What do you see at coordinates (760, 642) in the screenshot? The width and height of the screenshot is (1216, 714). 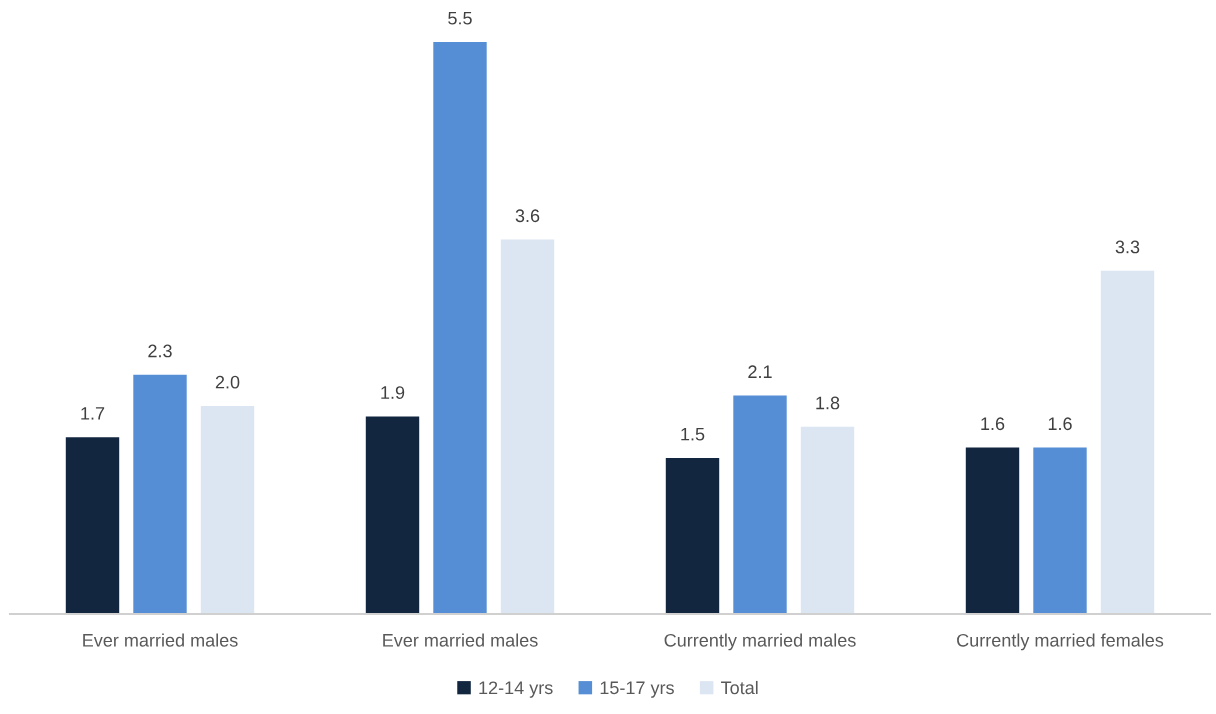 I see `x-tick-label: Currently married males` at bounding box center [760, 642].